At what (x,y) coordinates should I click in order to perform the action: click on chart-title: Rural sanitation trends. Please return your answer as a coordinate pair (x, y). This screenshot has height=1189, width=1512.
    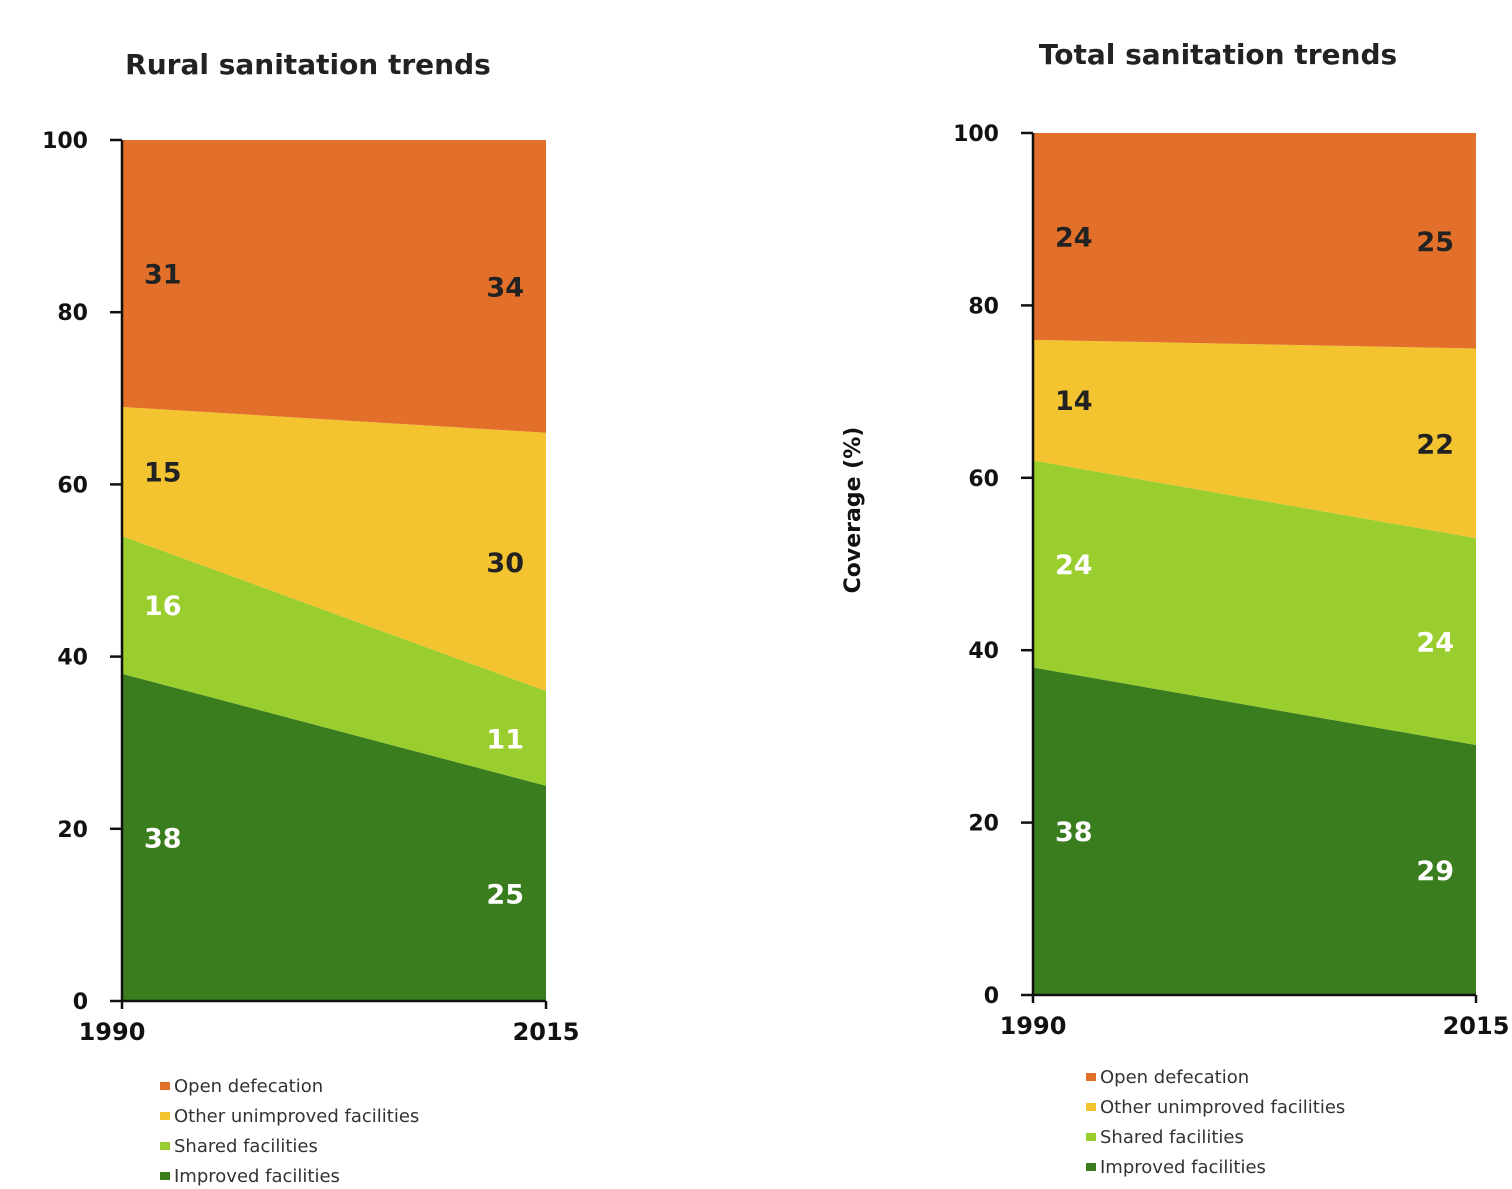
    Looking at the image, I should click on (308, 64).